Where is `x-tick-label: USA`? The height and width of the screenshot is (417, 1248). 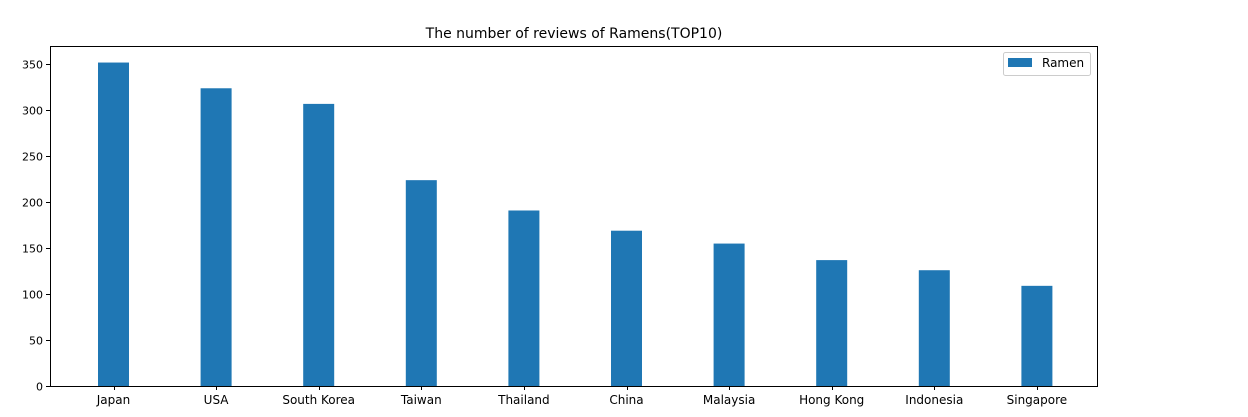
x-tick-label: USA is located at coordinates (217, 400).